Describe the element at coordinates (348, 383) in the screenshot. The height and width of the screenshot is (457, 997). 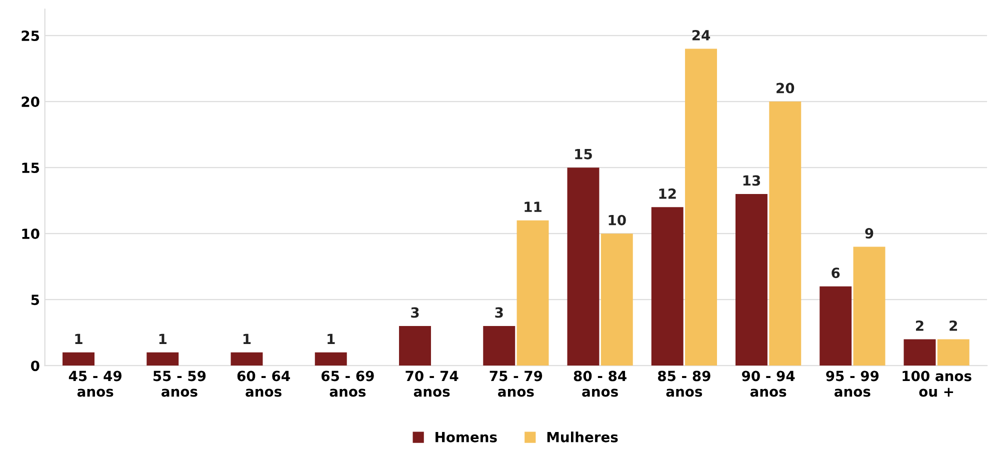
I see `x-tick-label: 65 - 69 anos` at that location.